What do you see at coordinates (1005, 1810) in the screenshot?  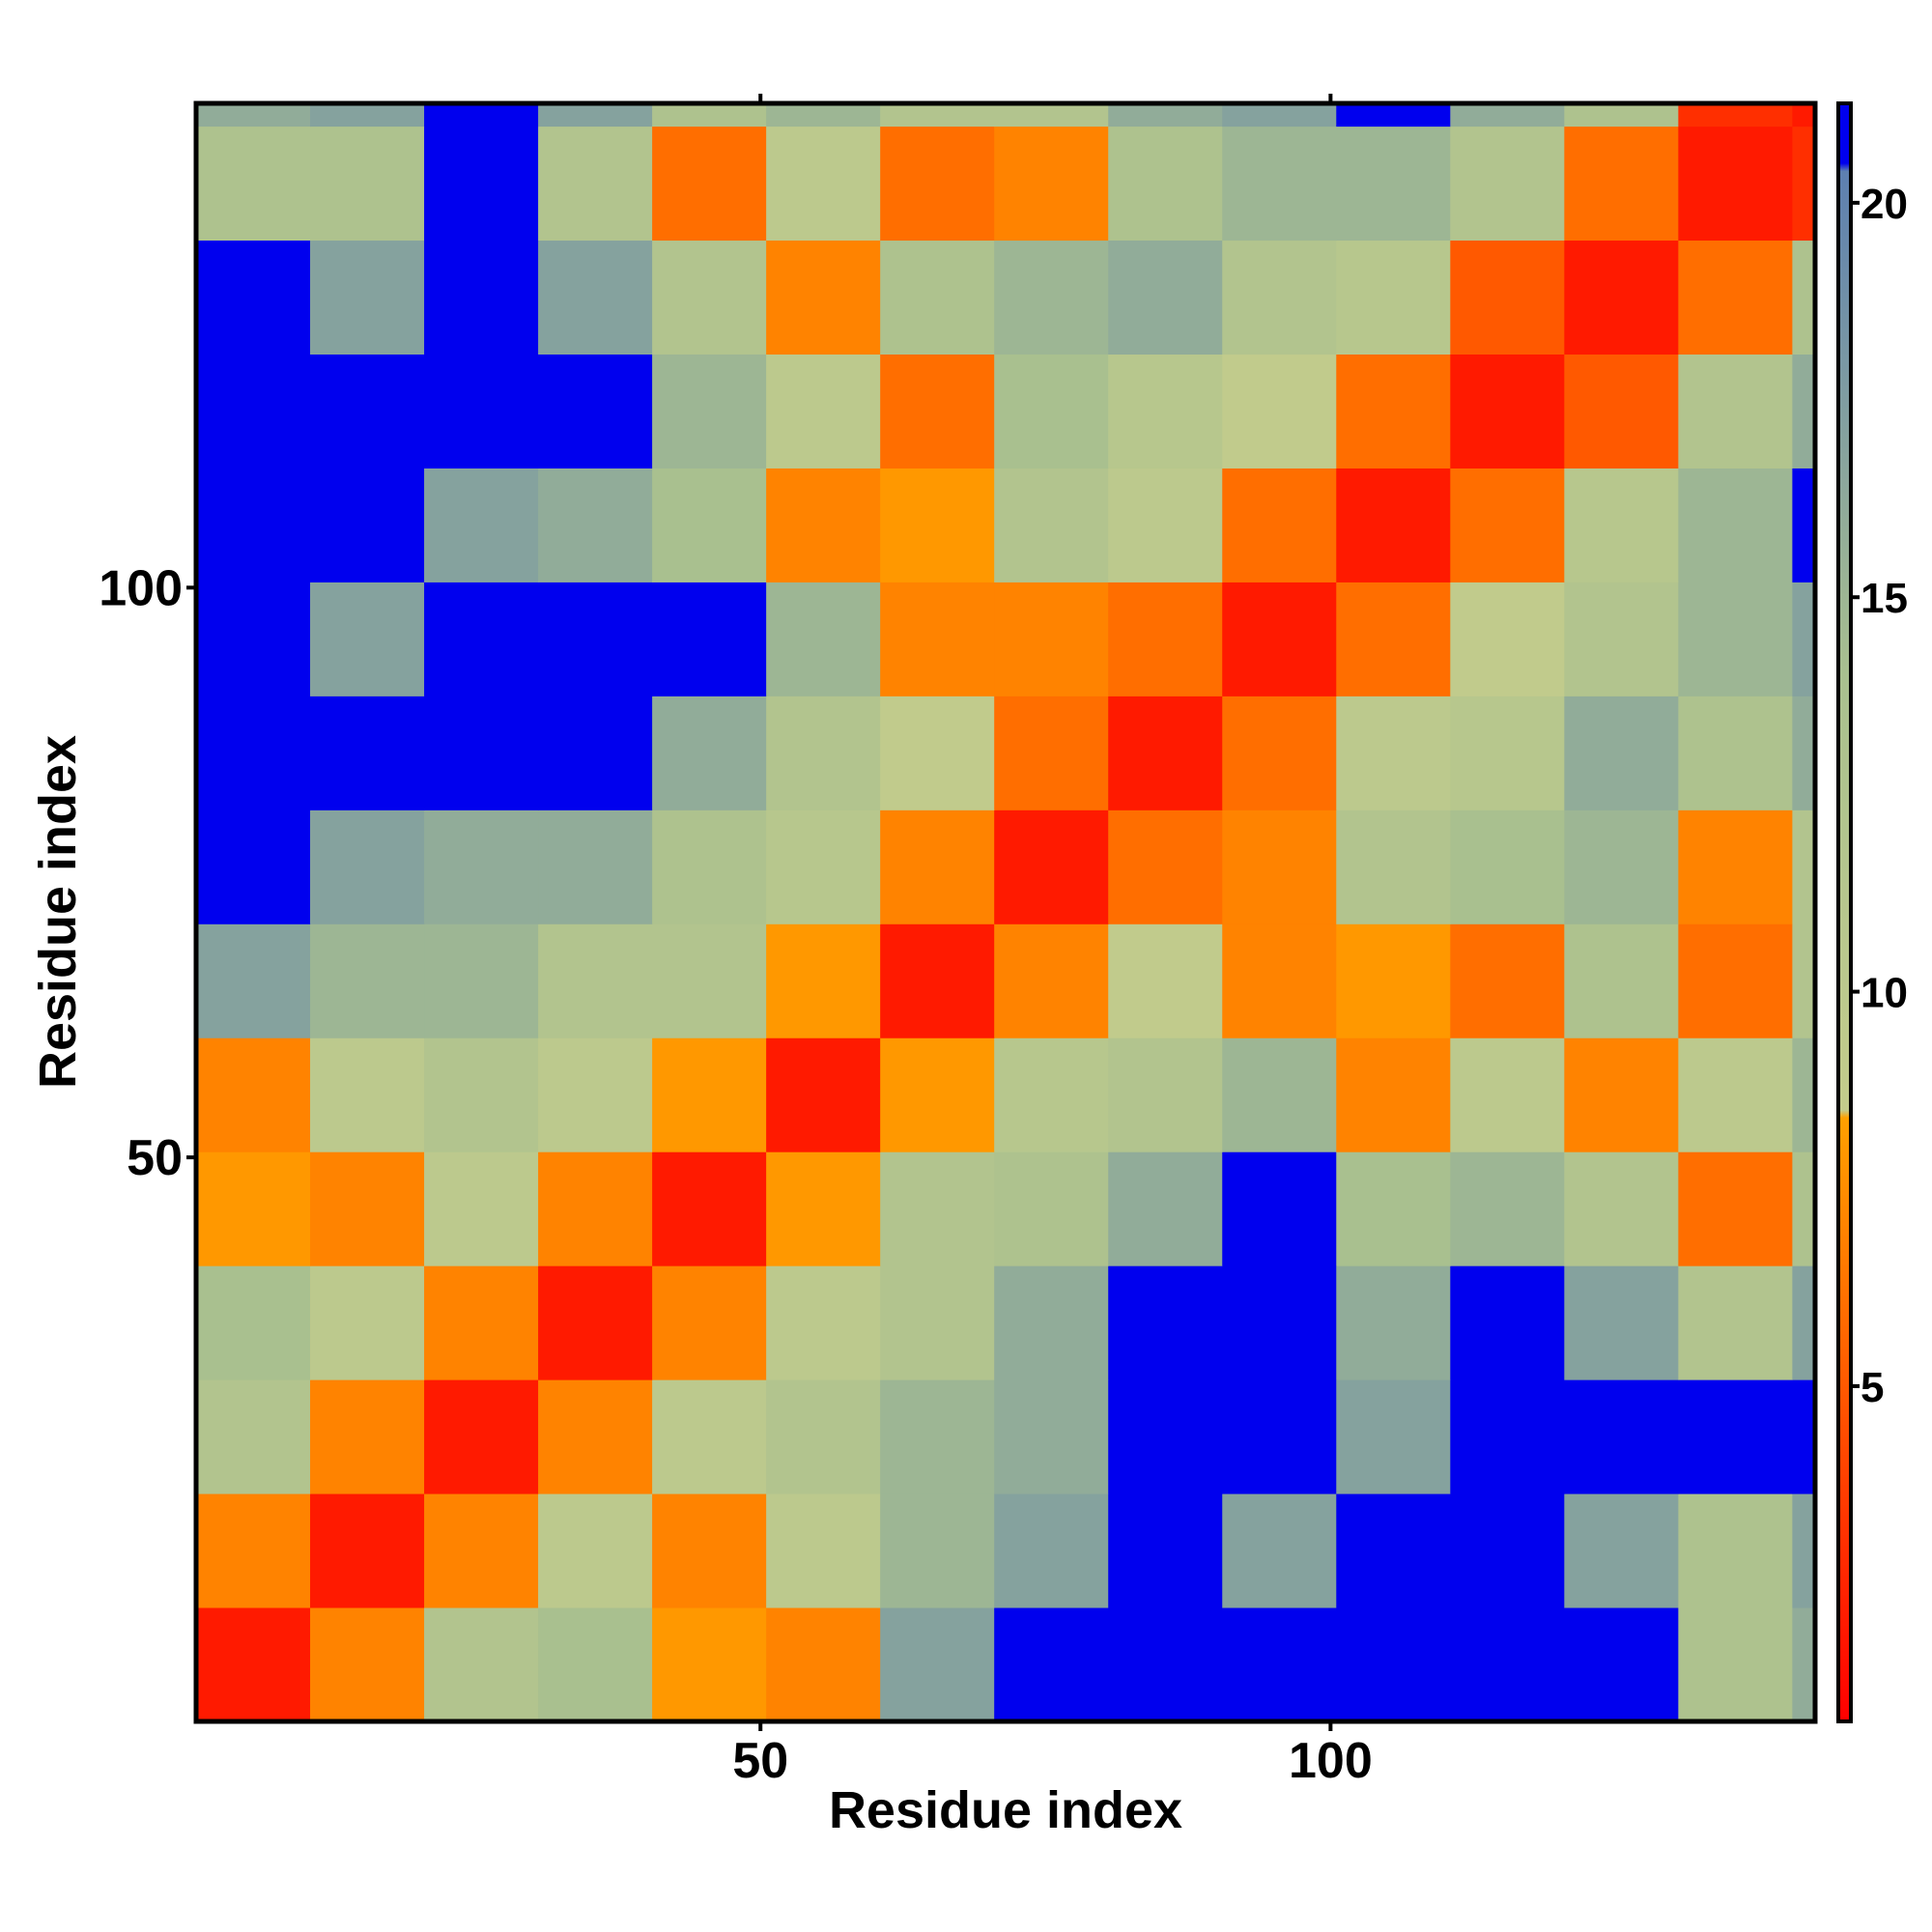 I see `x-axis-title: Residue index` at bounding box center [1005, 1810].